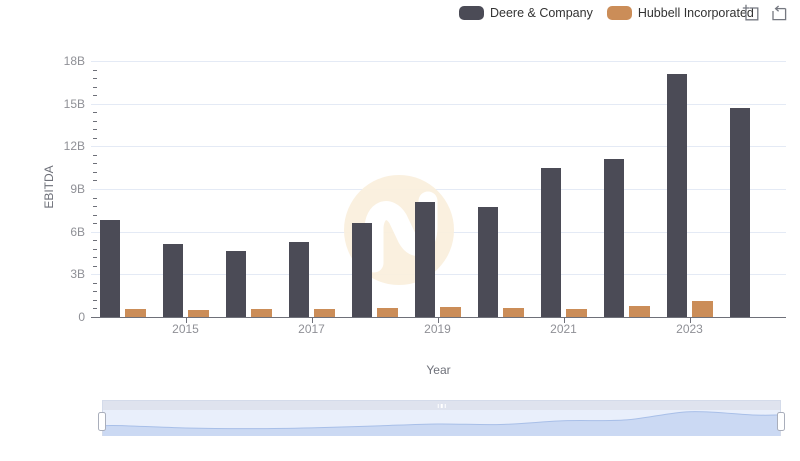 The image size is (800, 461). I want to click on y-axis-tick-label: 3B, so click(77, 274).